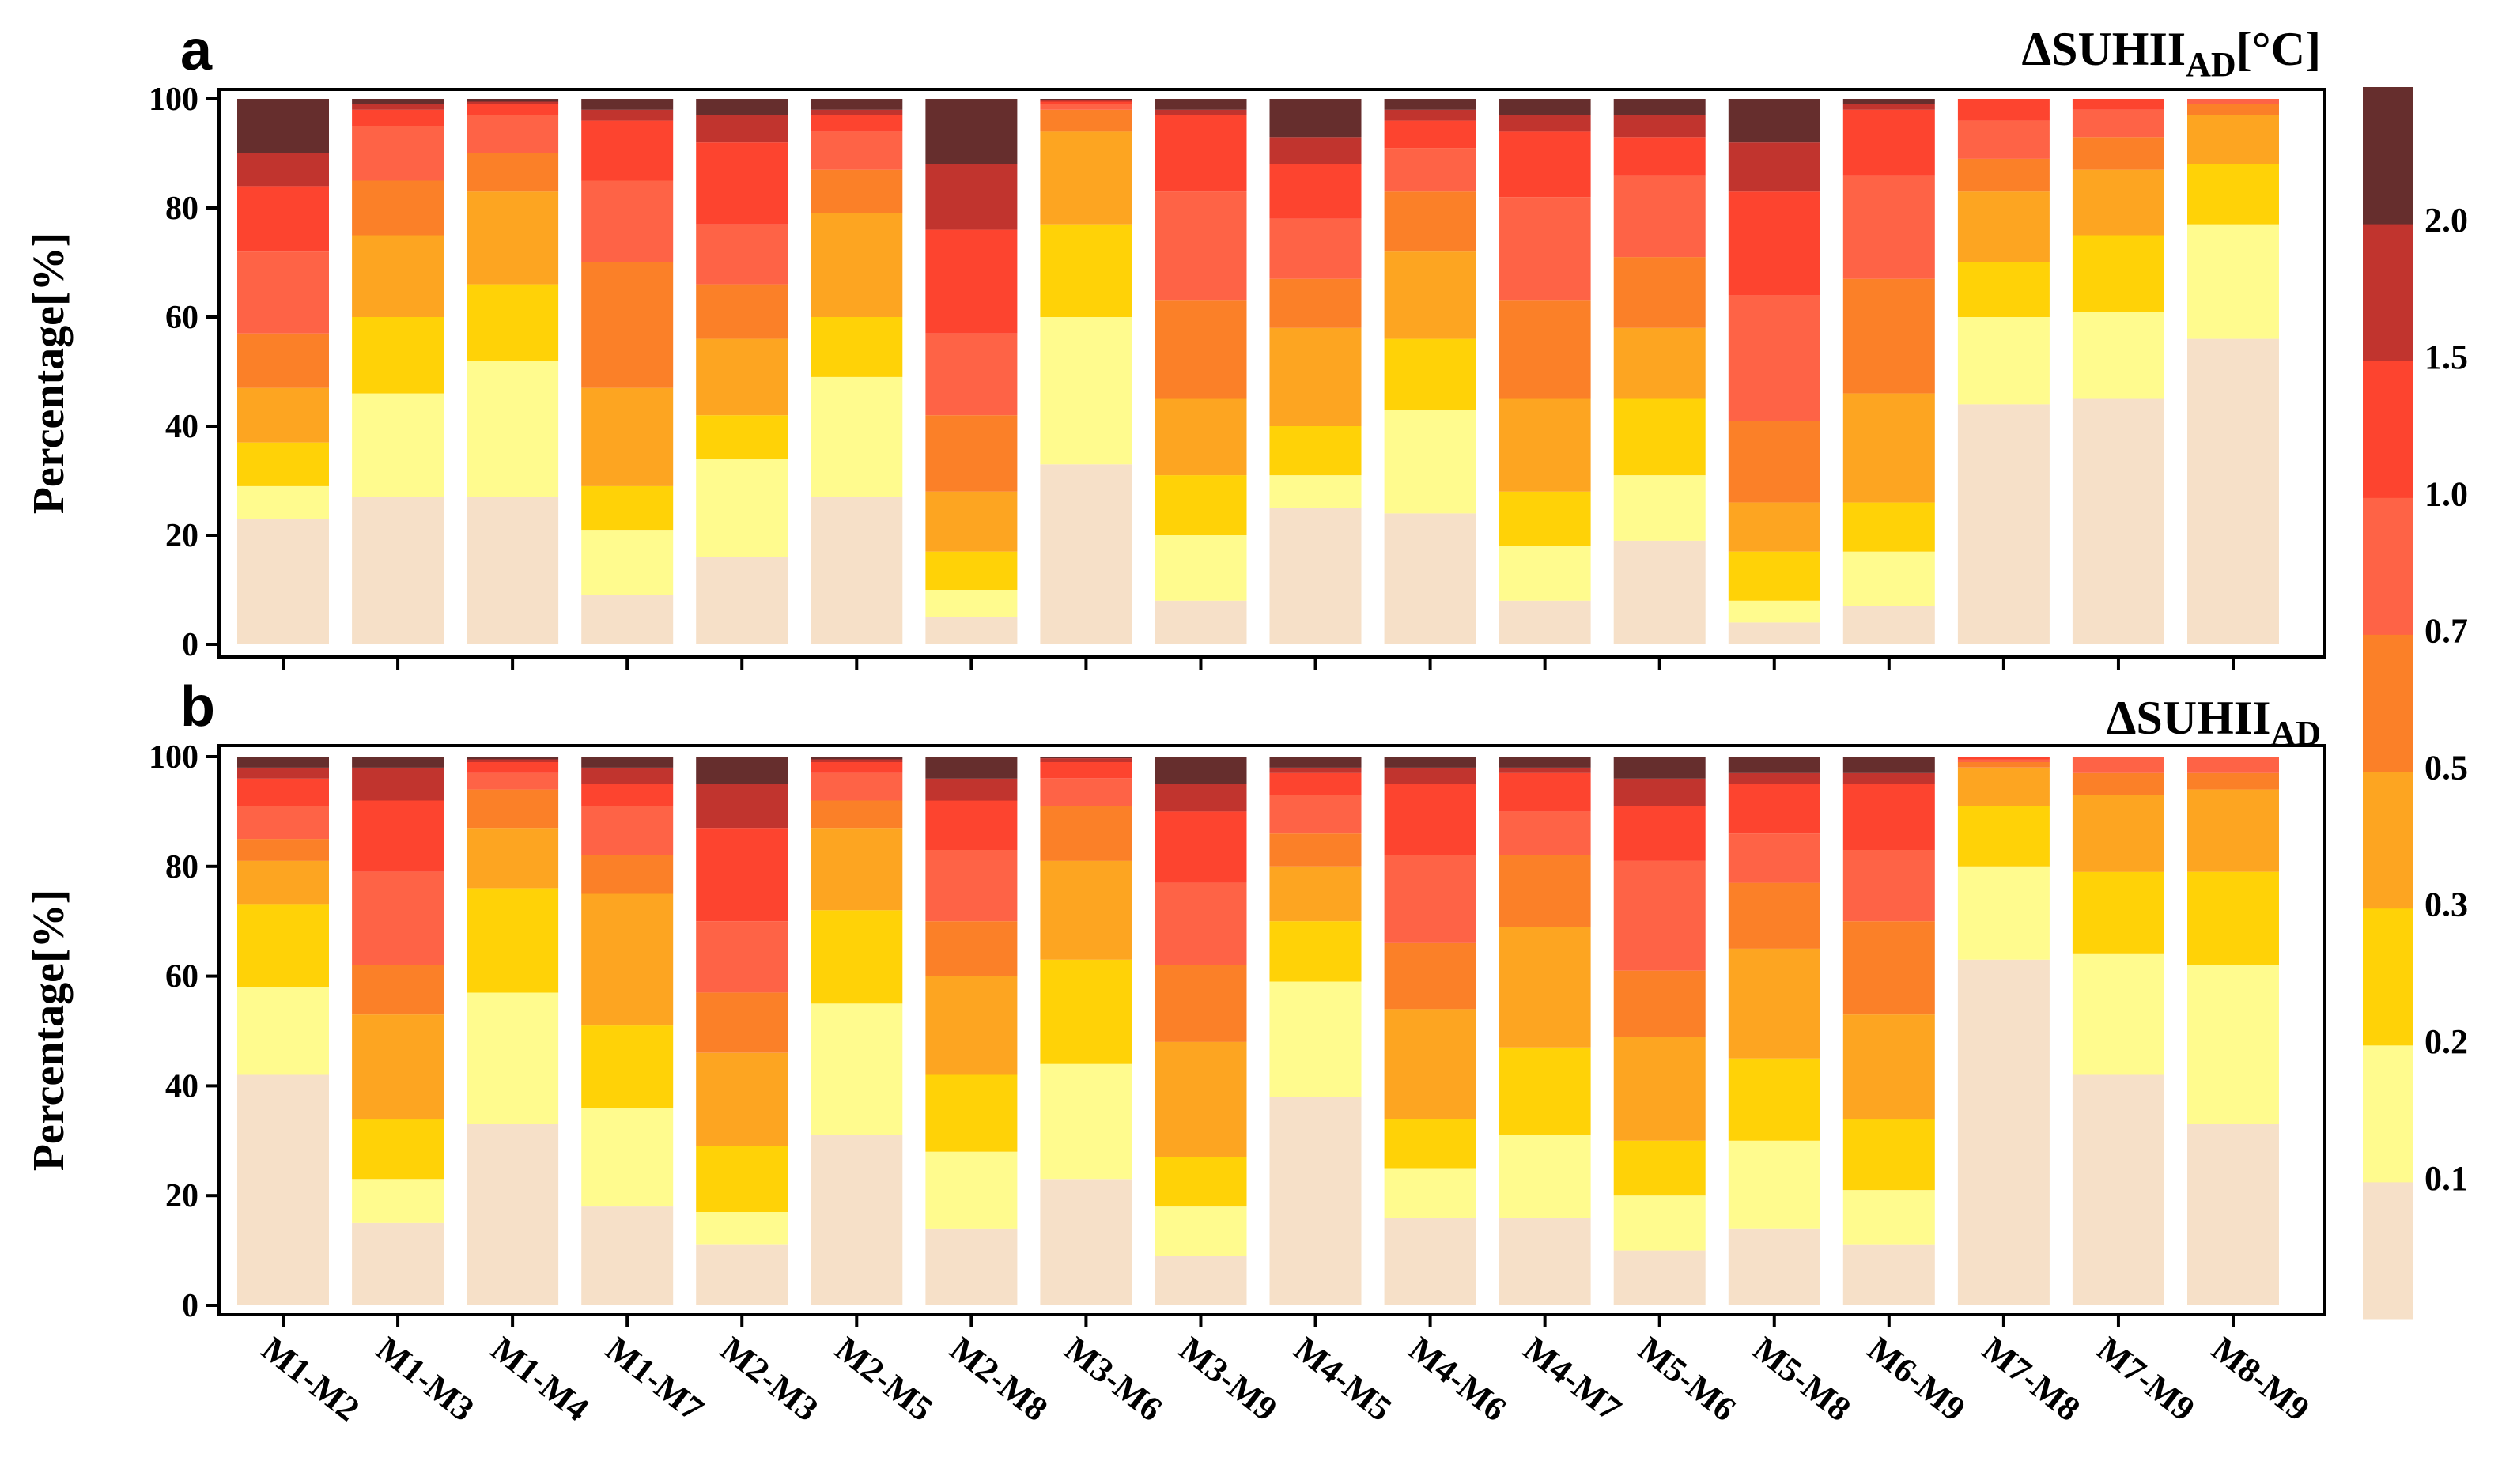  I want to click on y-tick-label: 100, so click(173, 757).